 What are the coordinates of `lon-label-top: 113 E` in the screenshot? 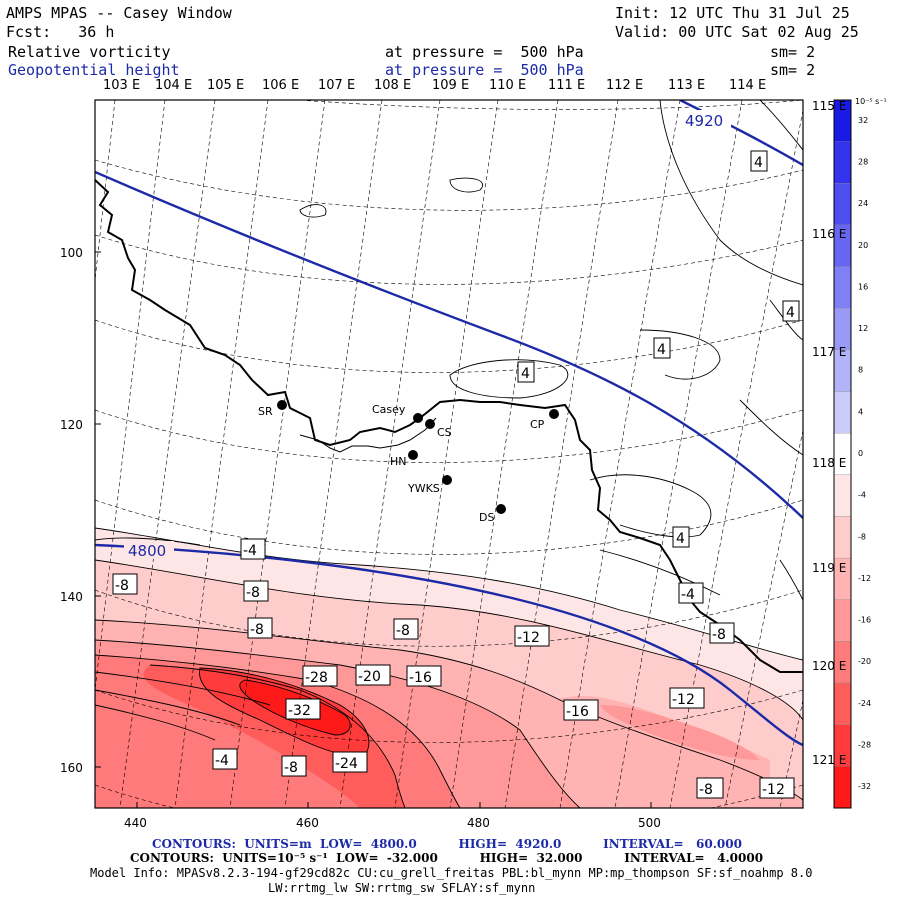 It's located at (687, 85).